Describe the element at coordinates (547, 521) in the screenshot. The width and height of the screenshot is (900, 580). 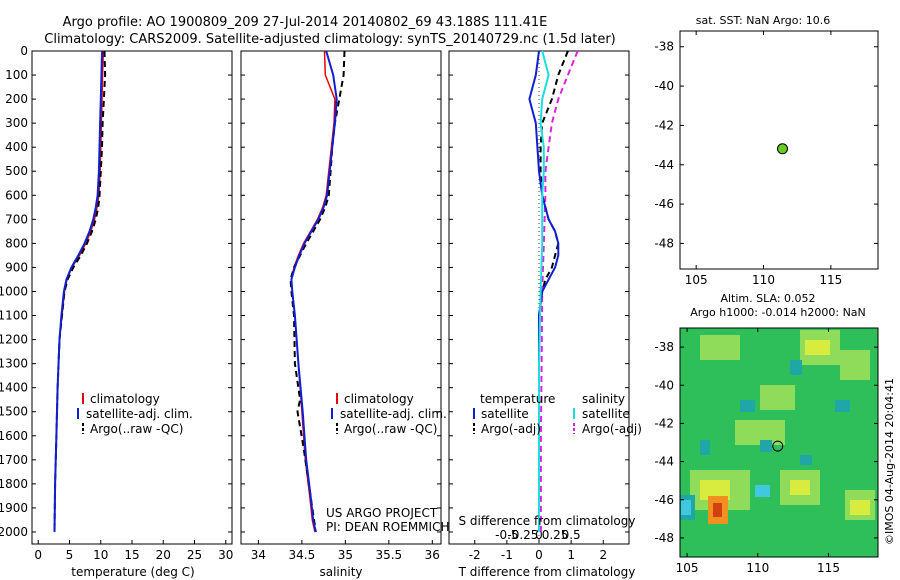
I see `difference-xlabel2: S difference from climatology` at that location.